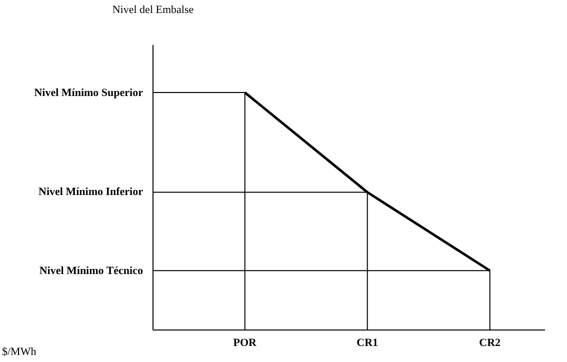 The width and height of the screenshot is (567, 362). Describe the element at coordinates (88, 93) in the screenshot. I see `ref-line-label: Nivel Mínimo Superior` at that location.